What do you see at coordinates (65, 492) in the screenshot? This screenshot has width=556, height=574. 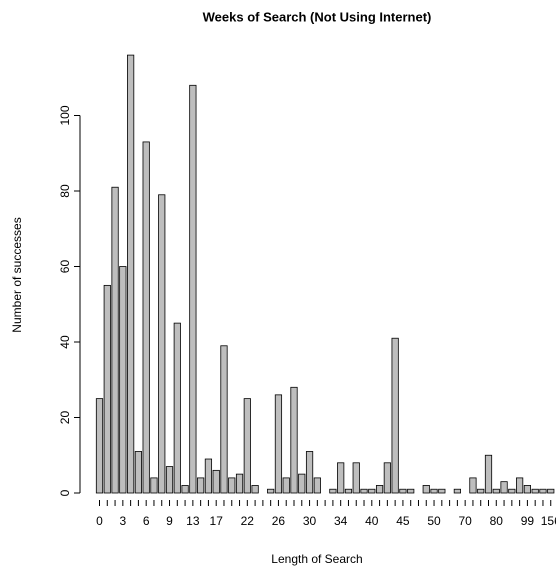 I see `y-tick-label: 0` at bounding box center [65, 492].